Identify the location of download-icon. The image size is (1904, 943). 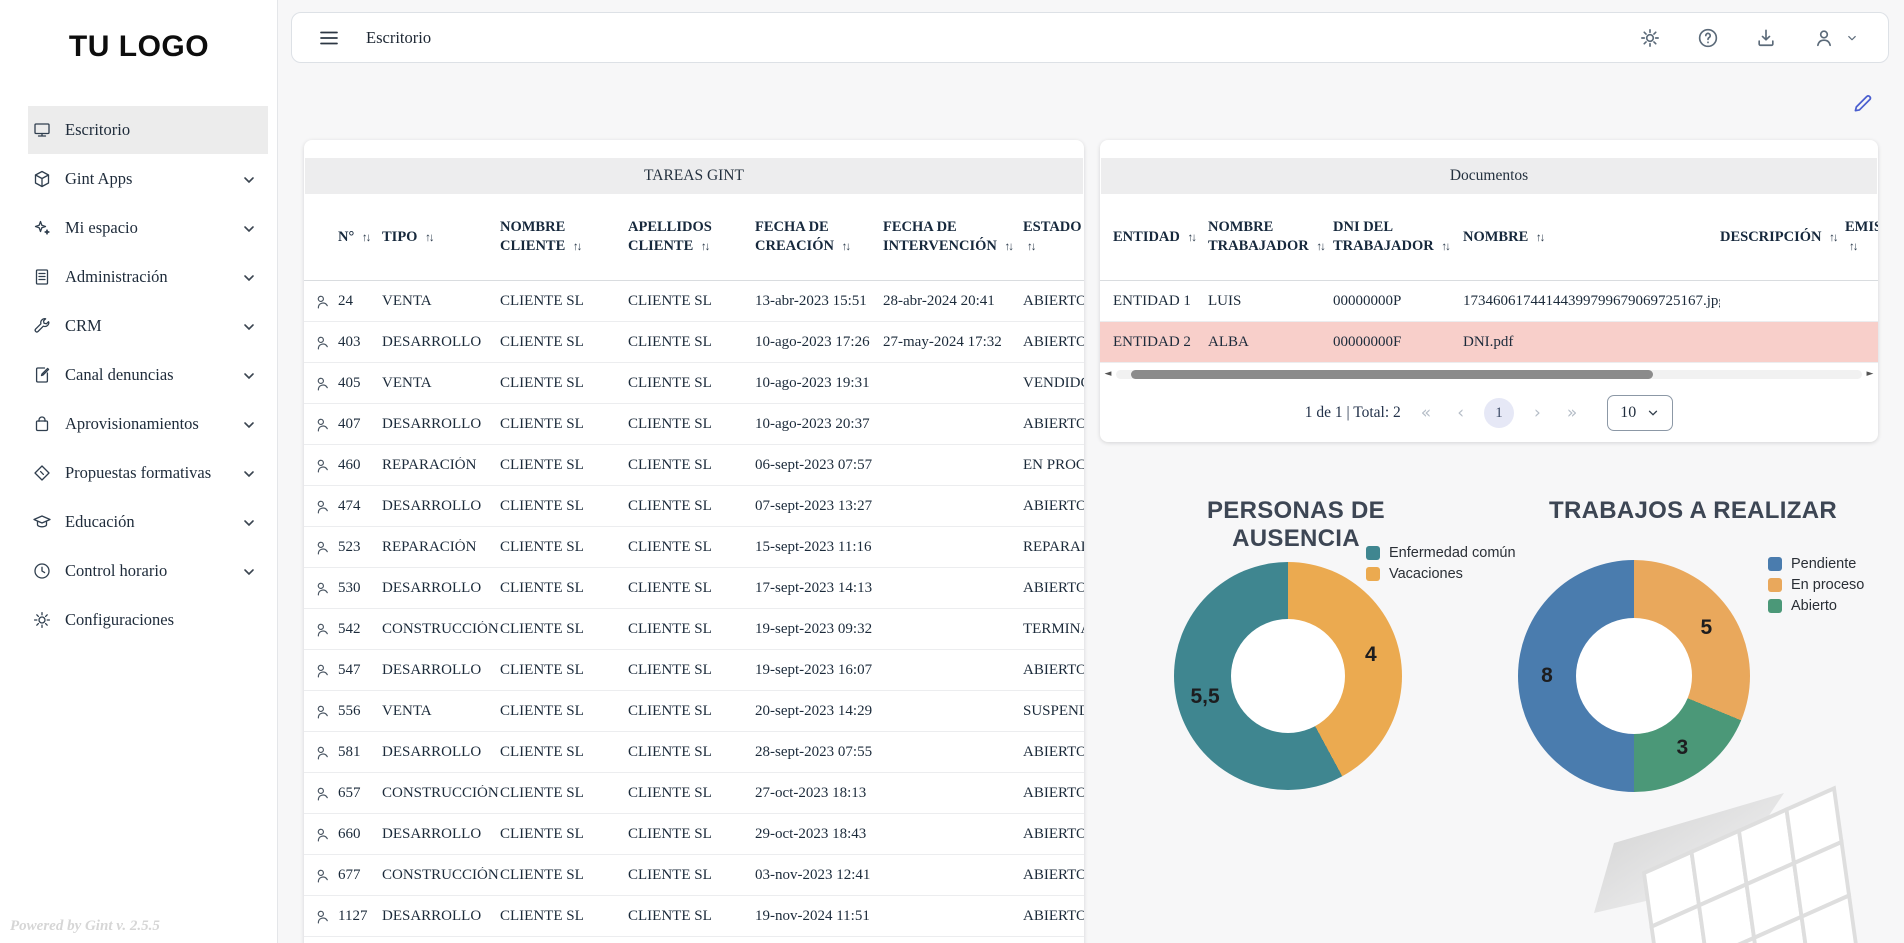
(1766, 38).